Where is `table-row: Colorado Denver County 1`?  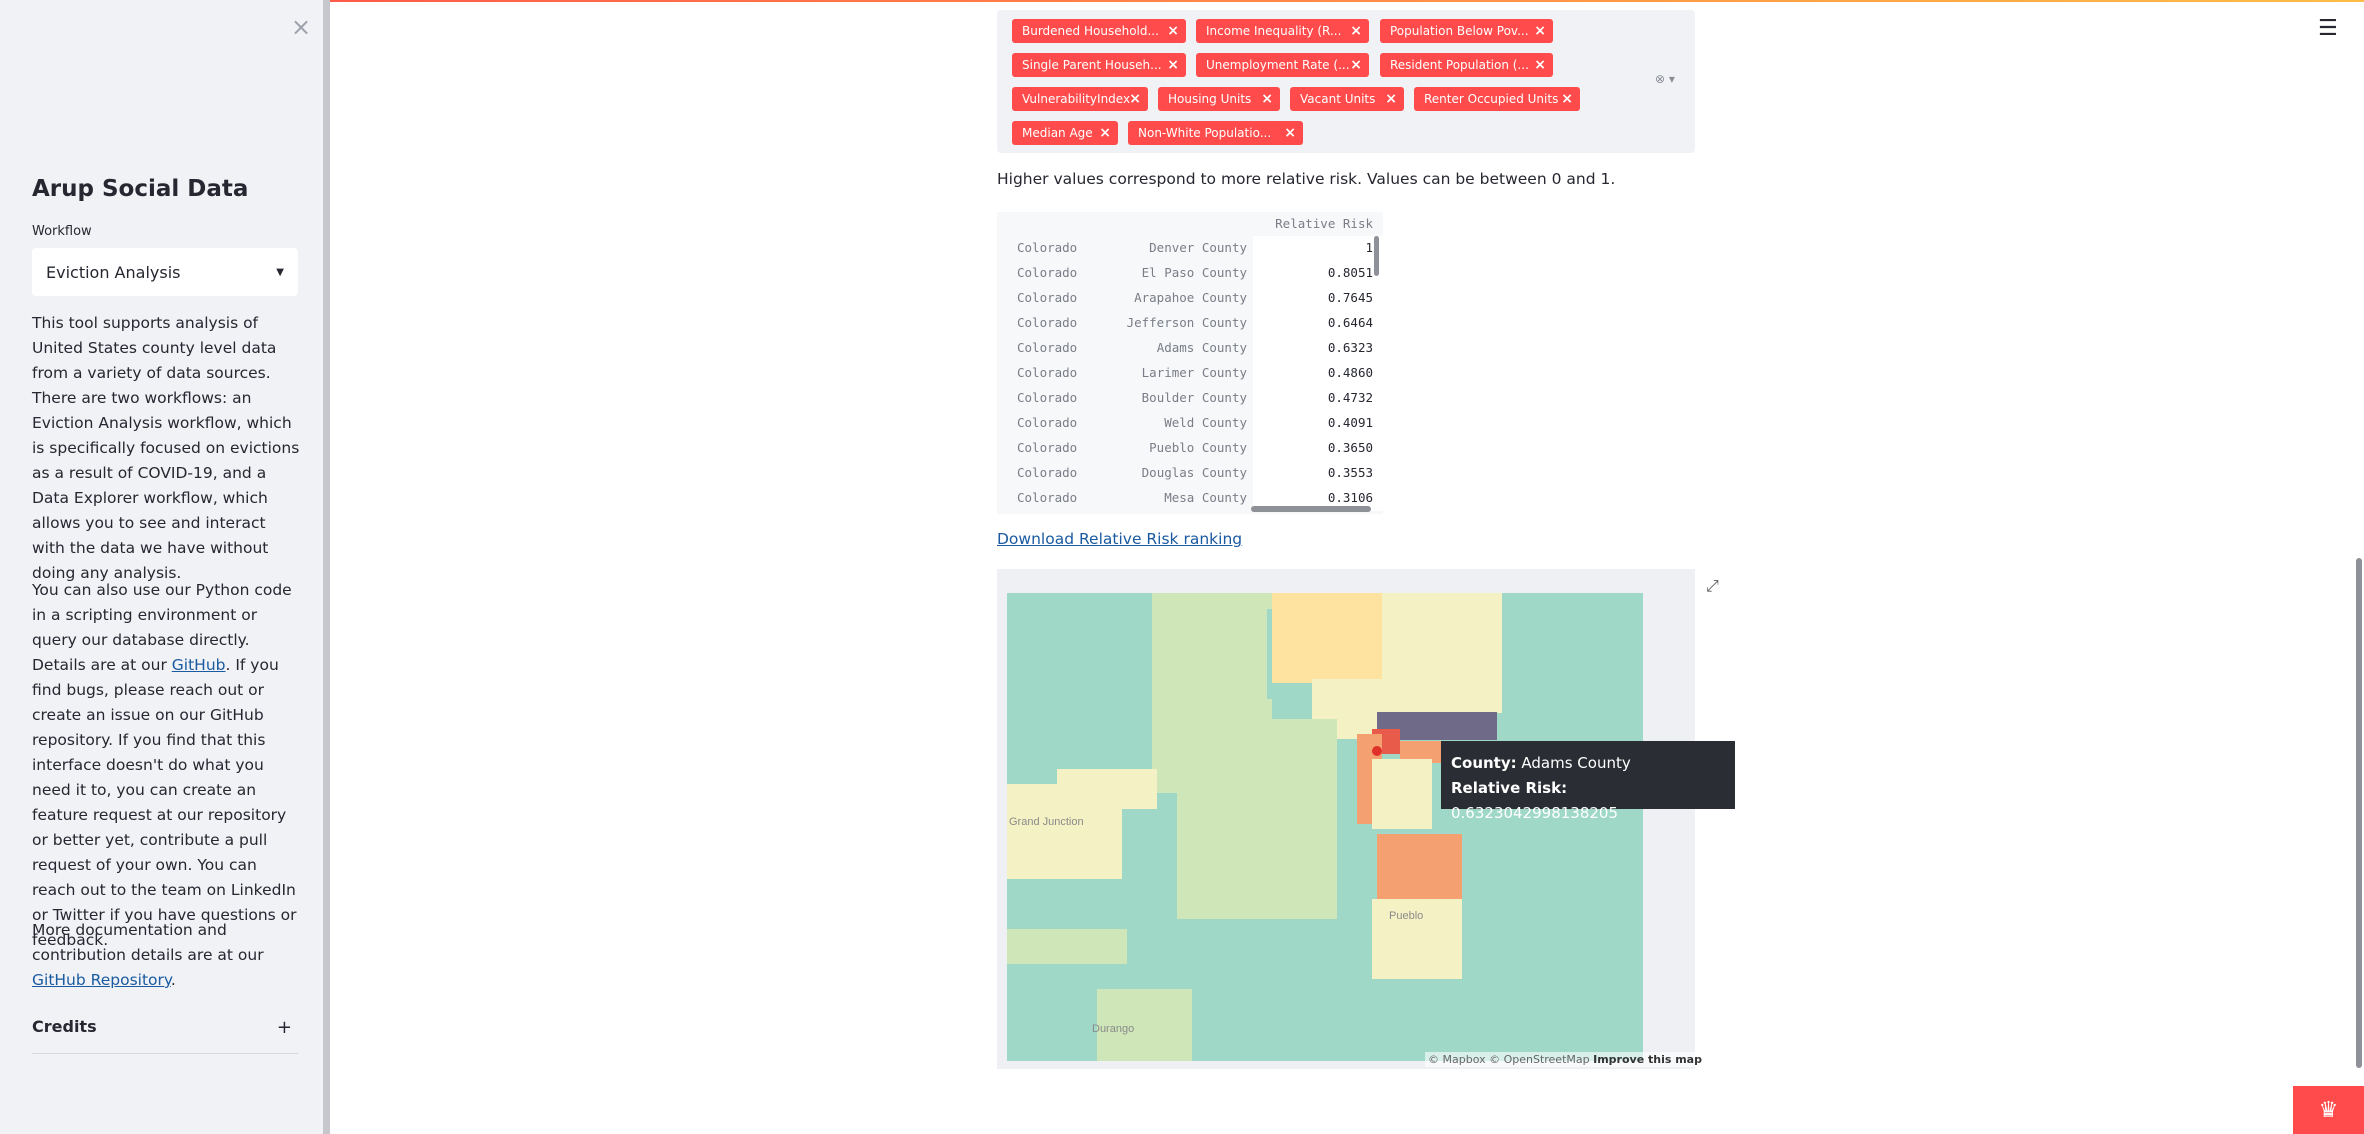 table-row: Colorado Denver County 1 is located at coordinates (1190, 248).